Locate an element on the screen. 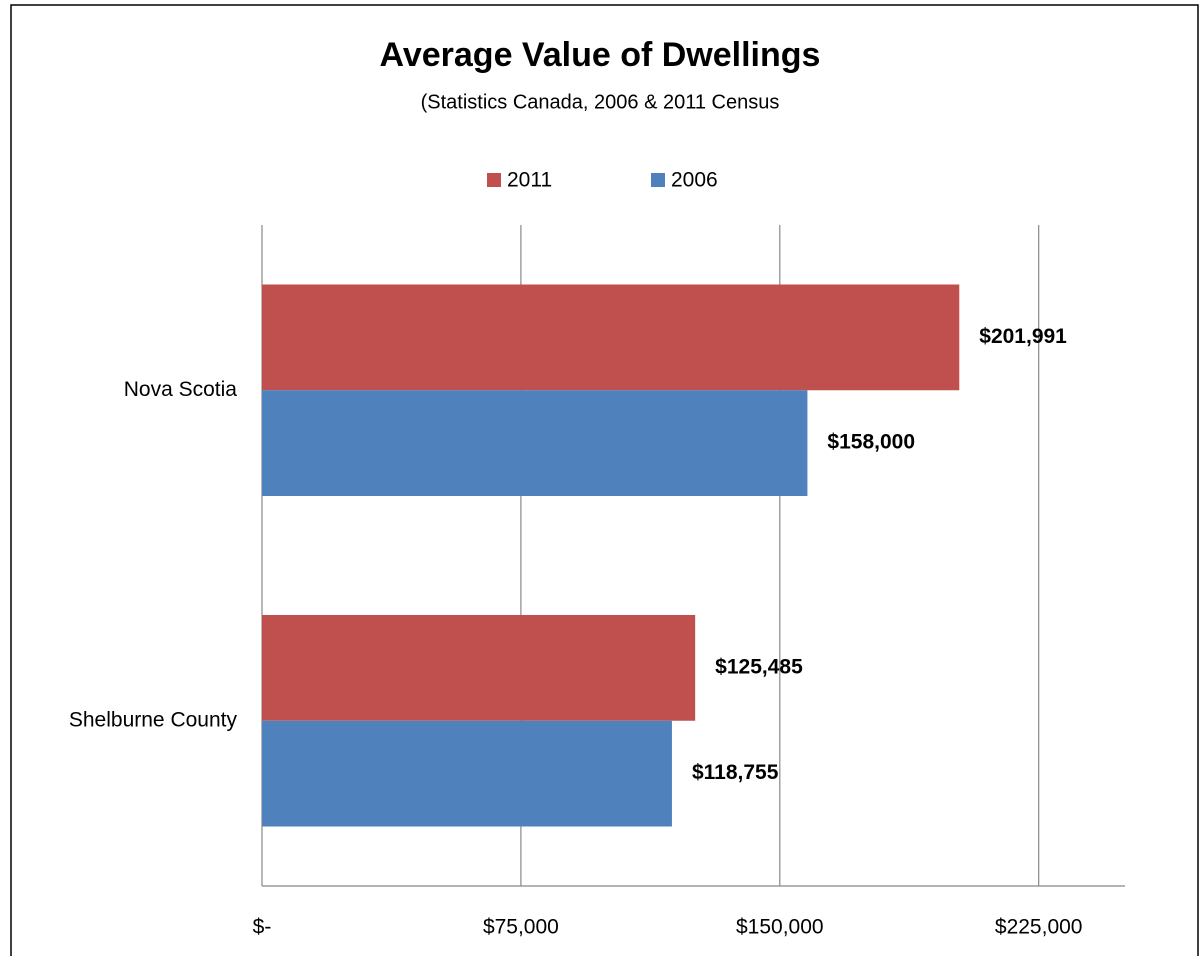  chart-subtitle: (Statistics Canada, 2006 & 2011 Census is located at coordinates (600, 102).